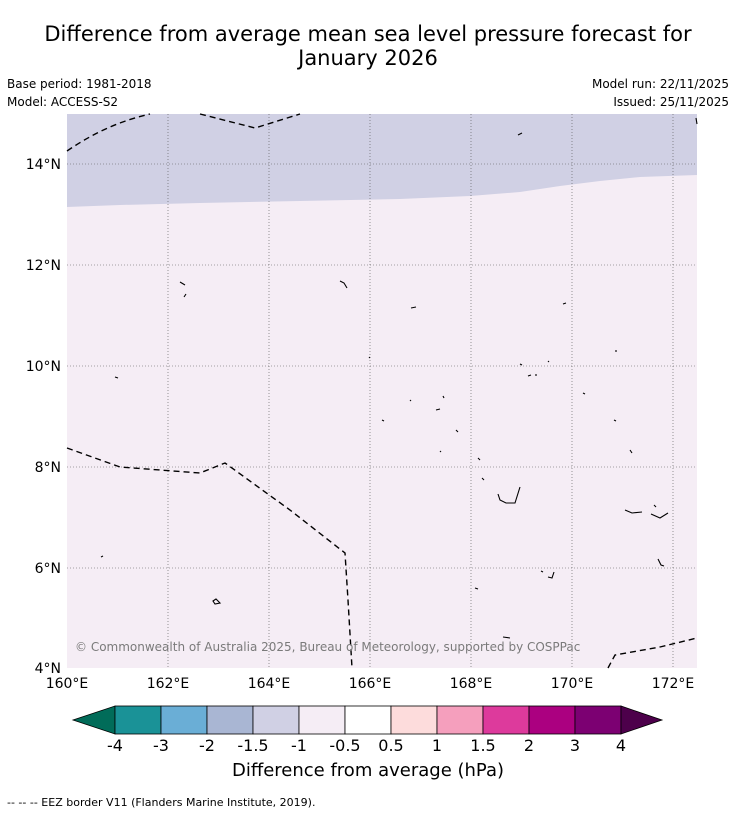 The height and width of the screenshot is (816, 736). I want to click on lat-label-12n: 12°N, so click(43, 266).